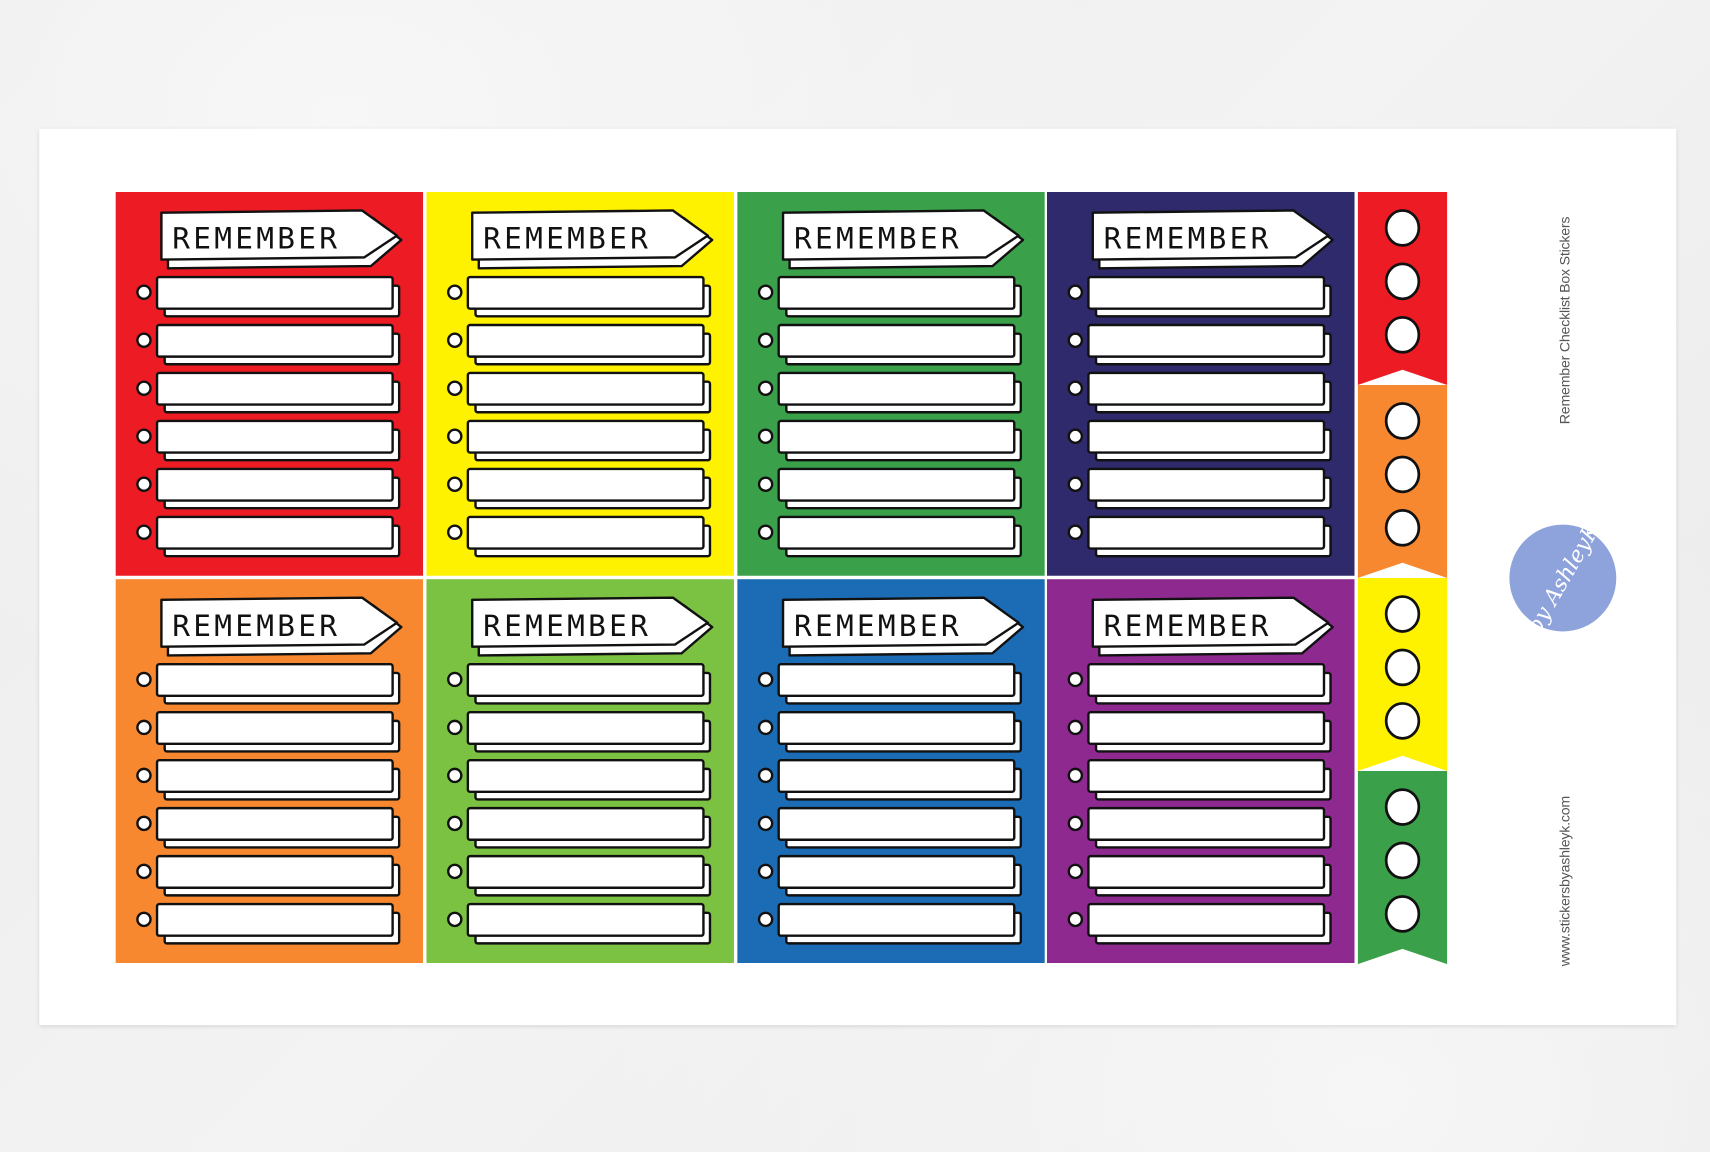  I want to click on sheet-title: Remember Checklist Box Stickers, so click(1564, 320).